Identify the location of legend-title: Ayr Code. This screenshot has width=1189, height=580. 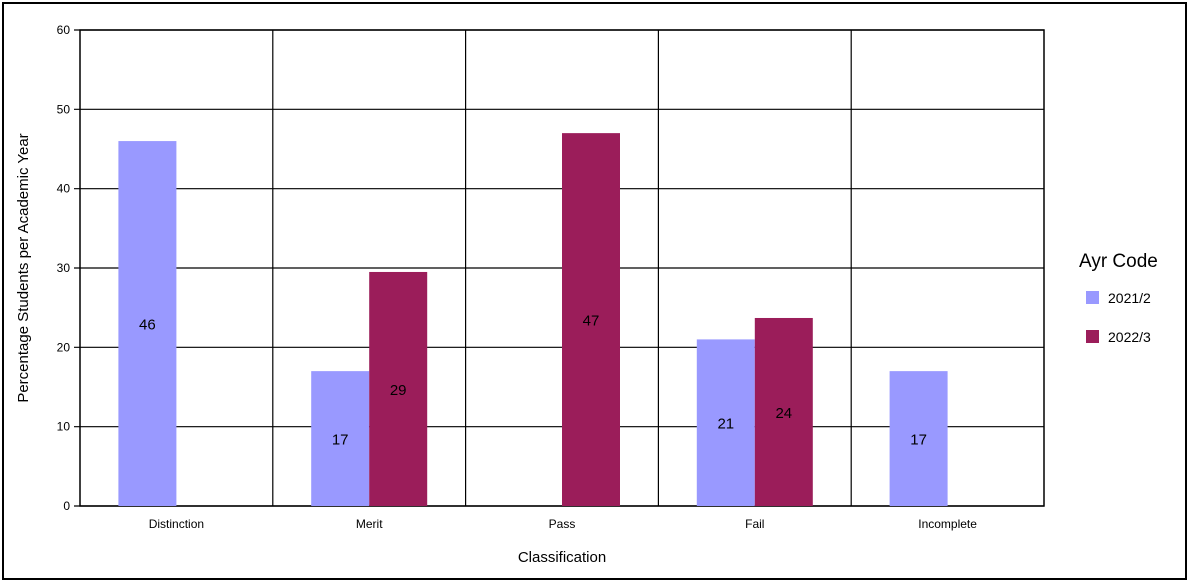
(1118, 261).